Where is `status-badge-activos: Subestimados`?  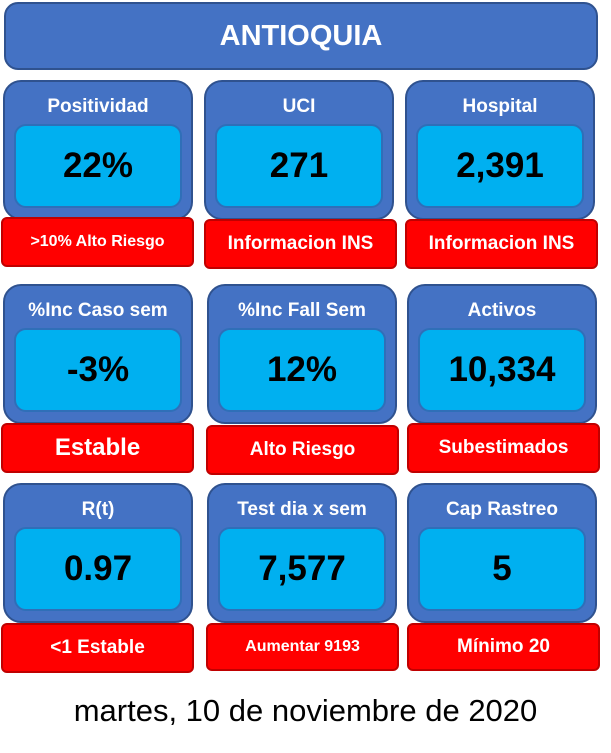 status-badge-activos: Subestimados is located at coordinates (503, 448).